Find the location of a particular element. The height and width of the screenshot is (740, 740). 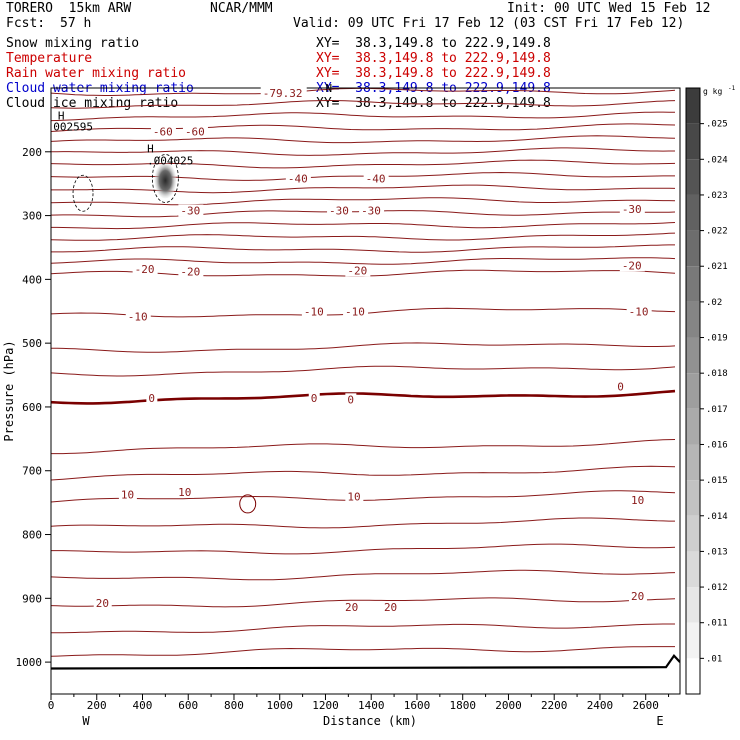

y-tick-label: 200 is located at coordinates (32, 152).